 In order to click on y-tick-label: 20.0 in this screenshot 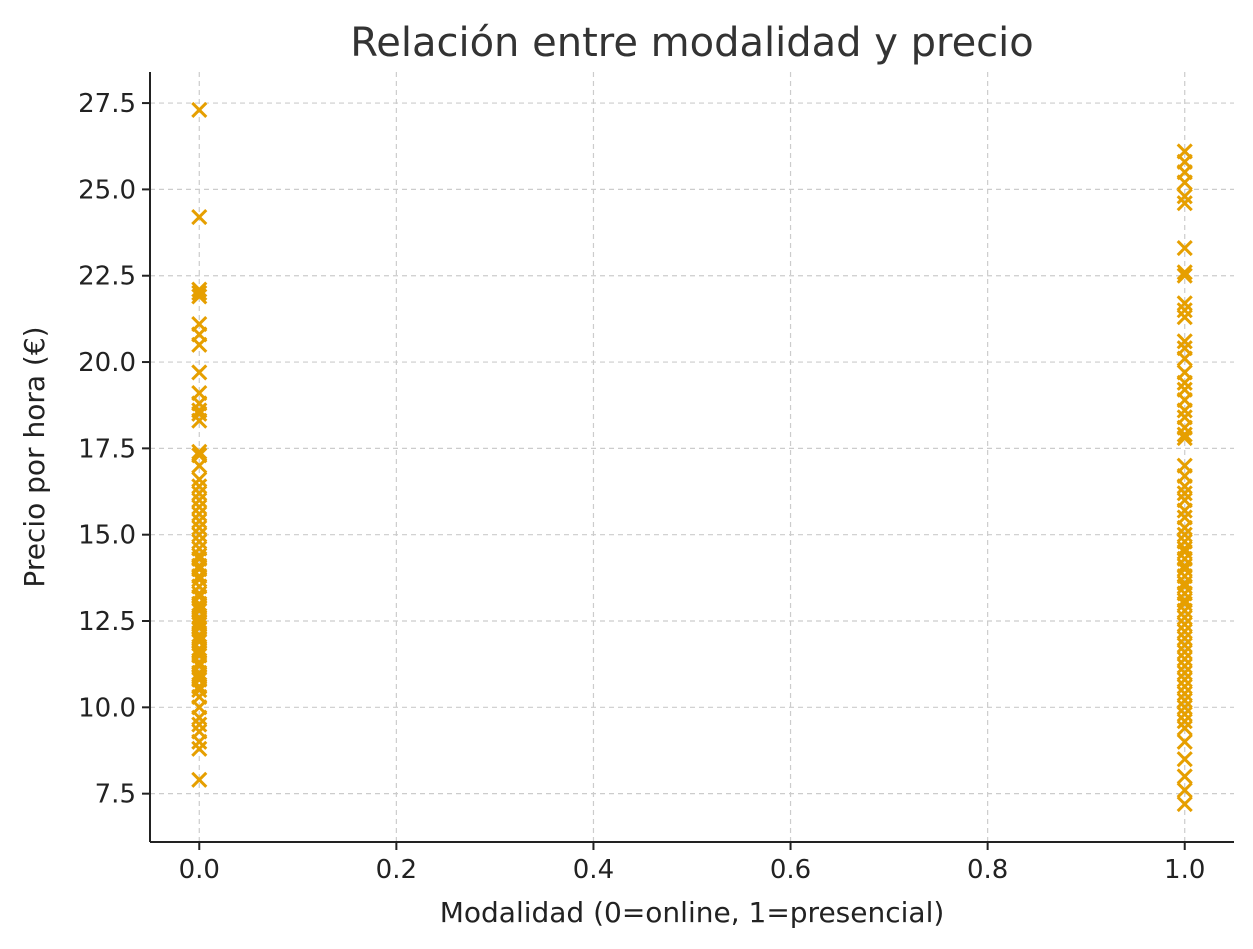, I will do `click(107, 363)`.